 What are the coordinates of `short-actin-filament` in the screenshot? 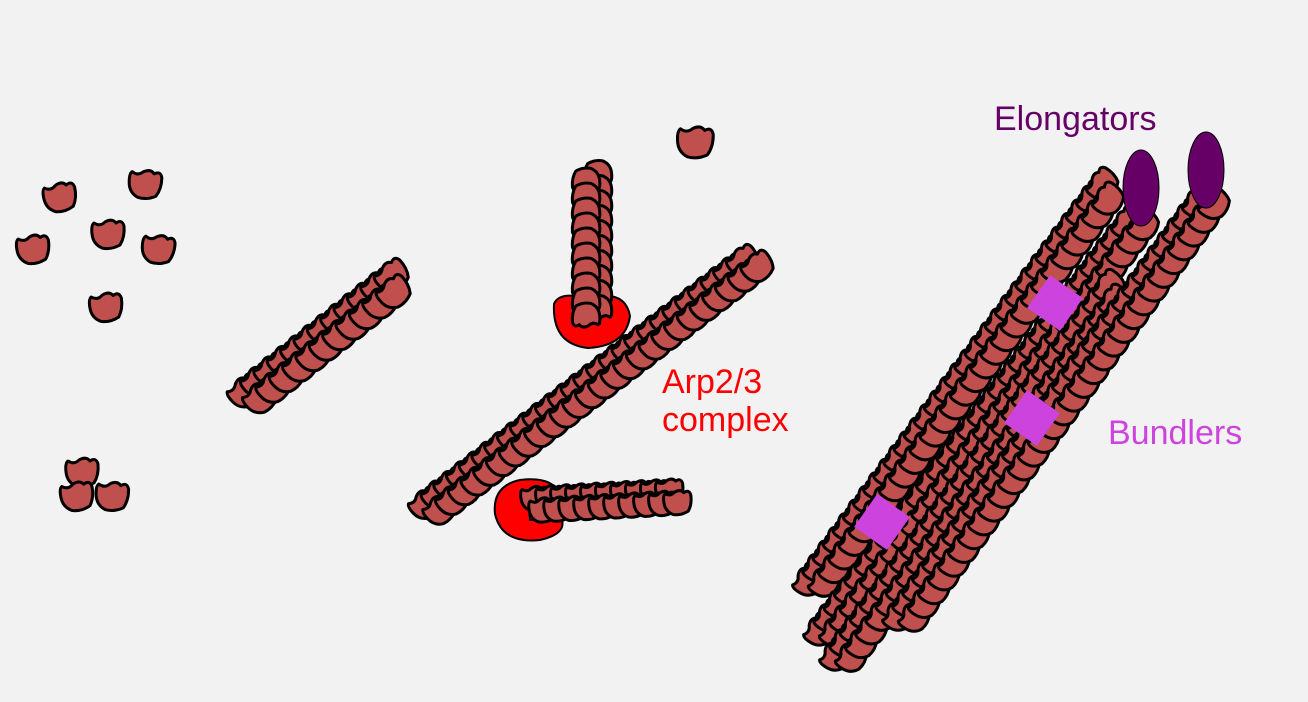 It's located at (320, 337).